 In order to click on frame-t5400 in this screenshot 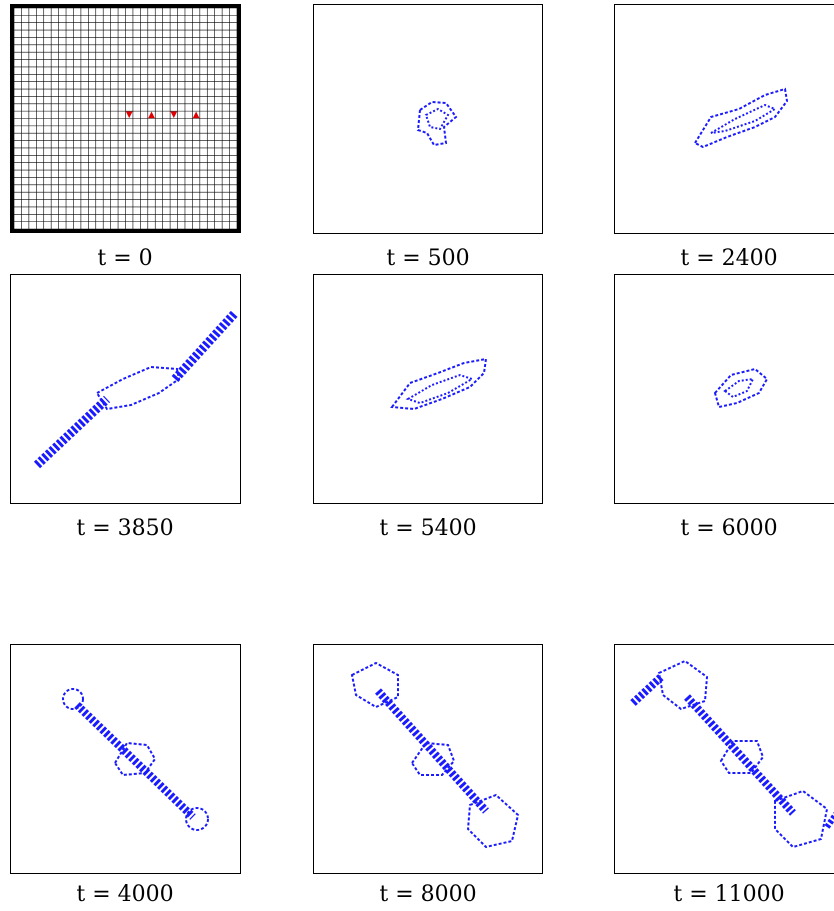, I will do `click(428, 389)`.